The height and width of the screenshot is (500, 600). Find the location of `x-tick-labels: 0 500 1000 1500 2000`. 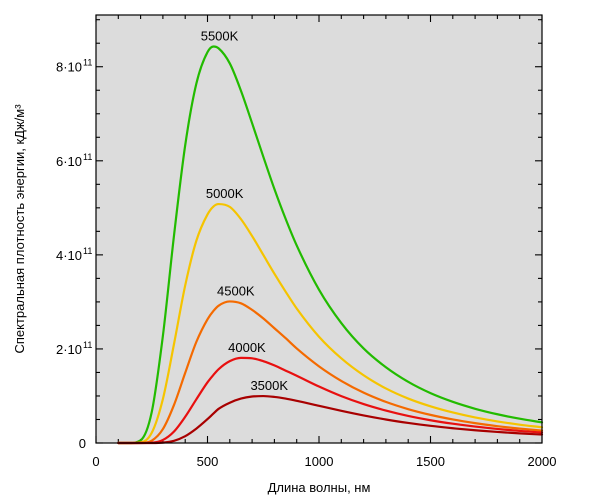

x-tick-labels: 0 500 1000 1500 2000 is located at coordinates (324, 461).